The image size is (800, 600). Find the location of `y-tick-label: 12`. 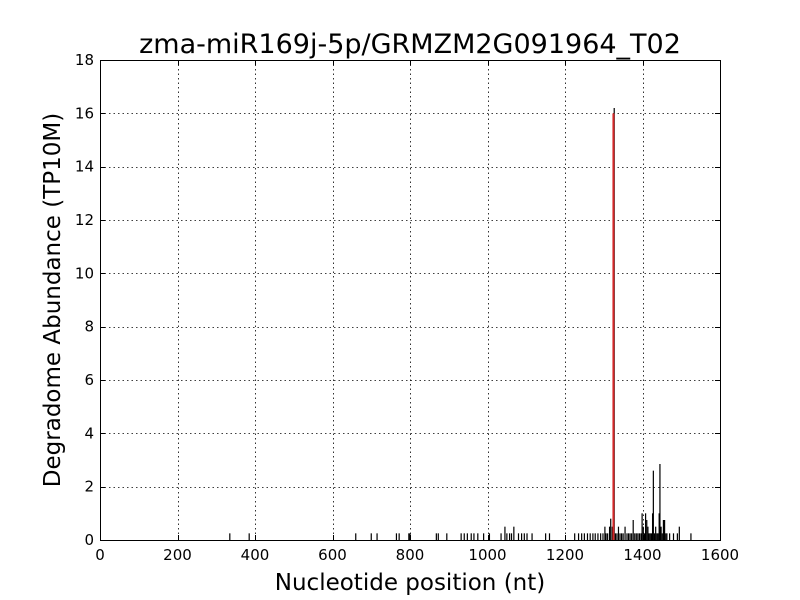

y-tick-label: 12 is located at coordinates (84, 220).